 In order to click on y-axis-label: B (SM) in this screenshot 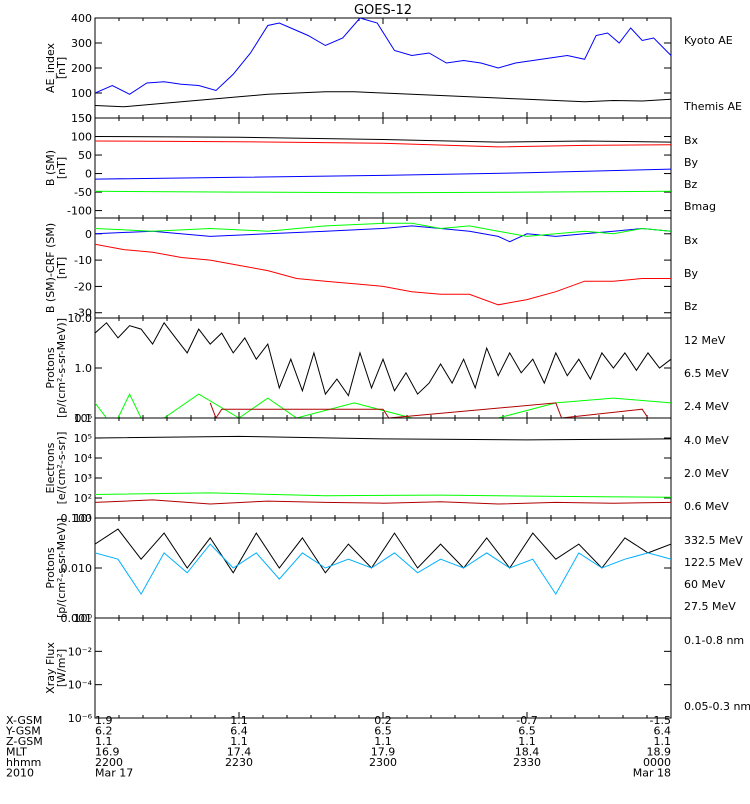, I will do `click(50, 168)`.